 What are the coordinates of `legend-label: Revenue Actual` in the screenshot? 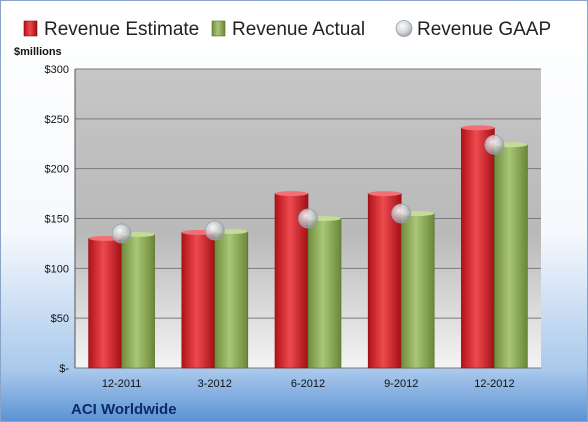 It's located at (298, 29).